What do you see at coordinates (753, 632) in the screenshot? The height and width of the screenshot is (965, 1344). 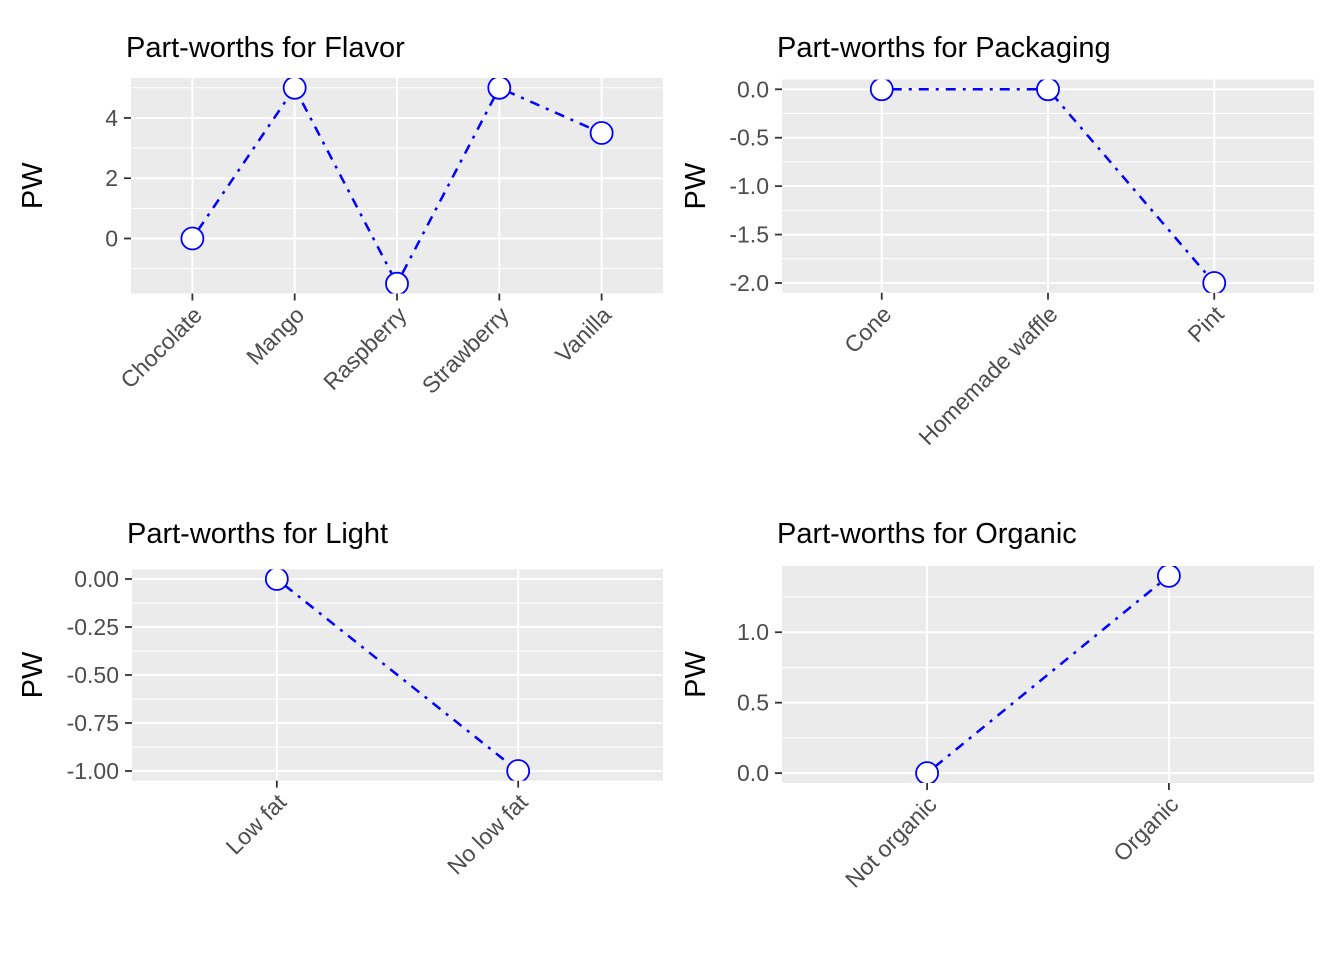 I see `y-tick-label: 1.0` at bounding box center [753, 632].